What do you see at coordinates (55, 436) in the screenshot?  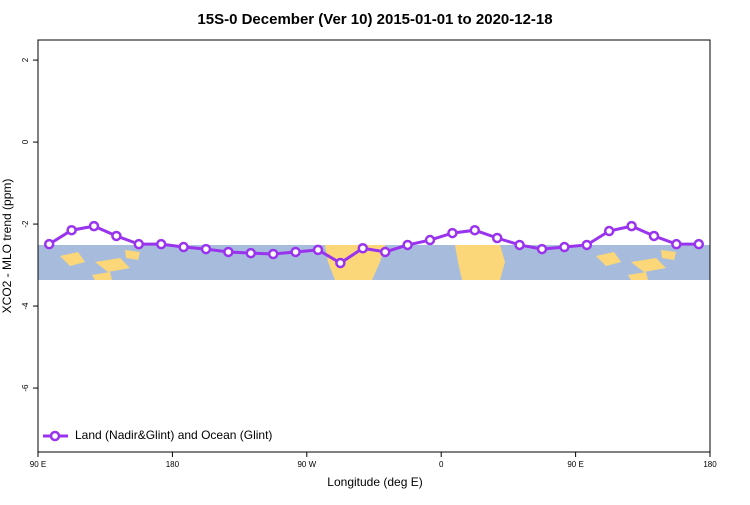 I see `legend-marker` at bounding box center [55, 436].